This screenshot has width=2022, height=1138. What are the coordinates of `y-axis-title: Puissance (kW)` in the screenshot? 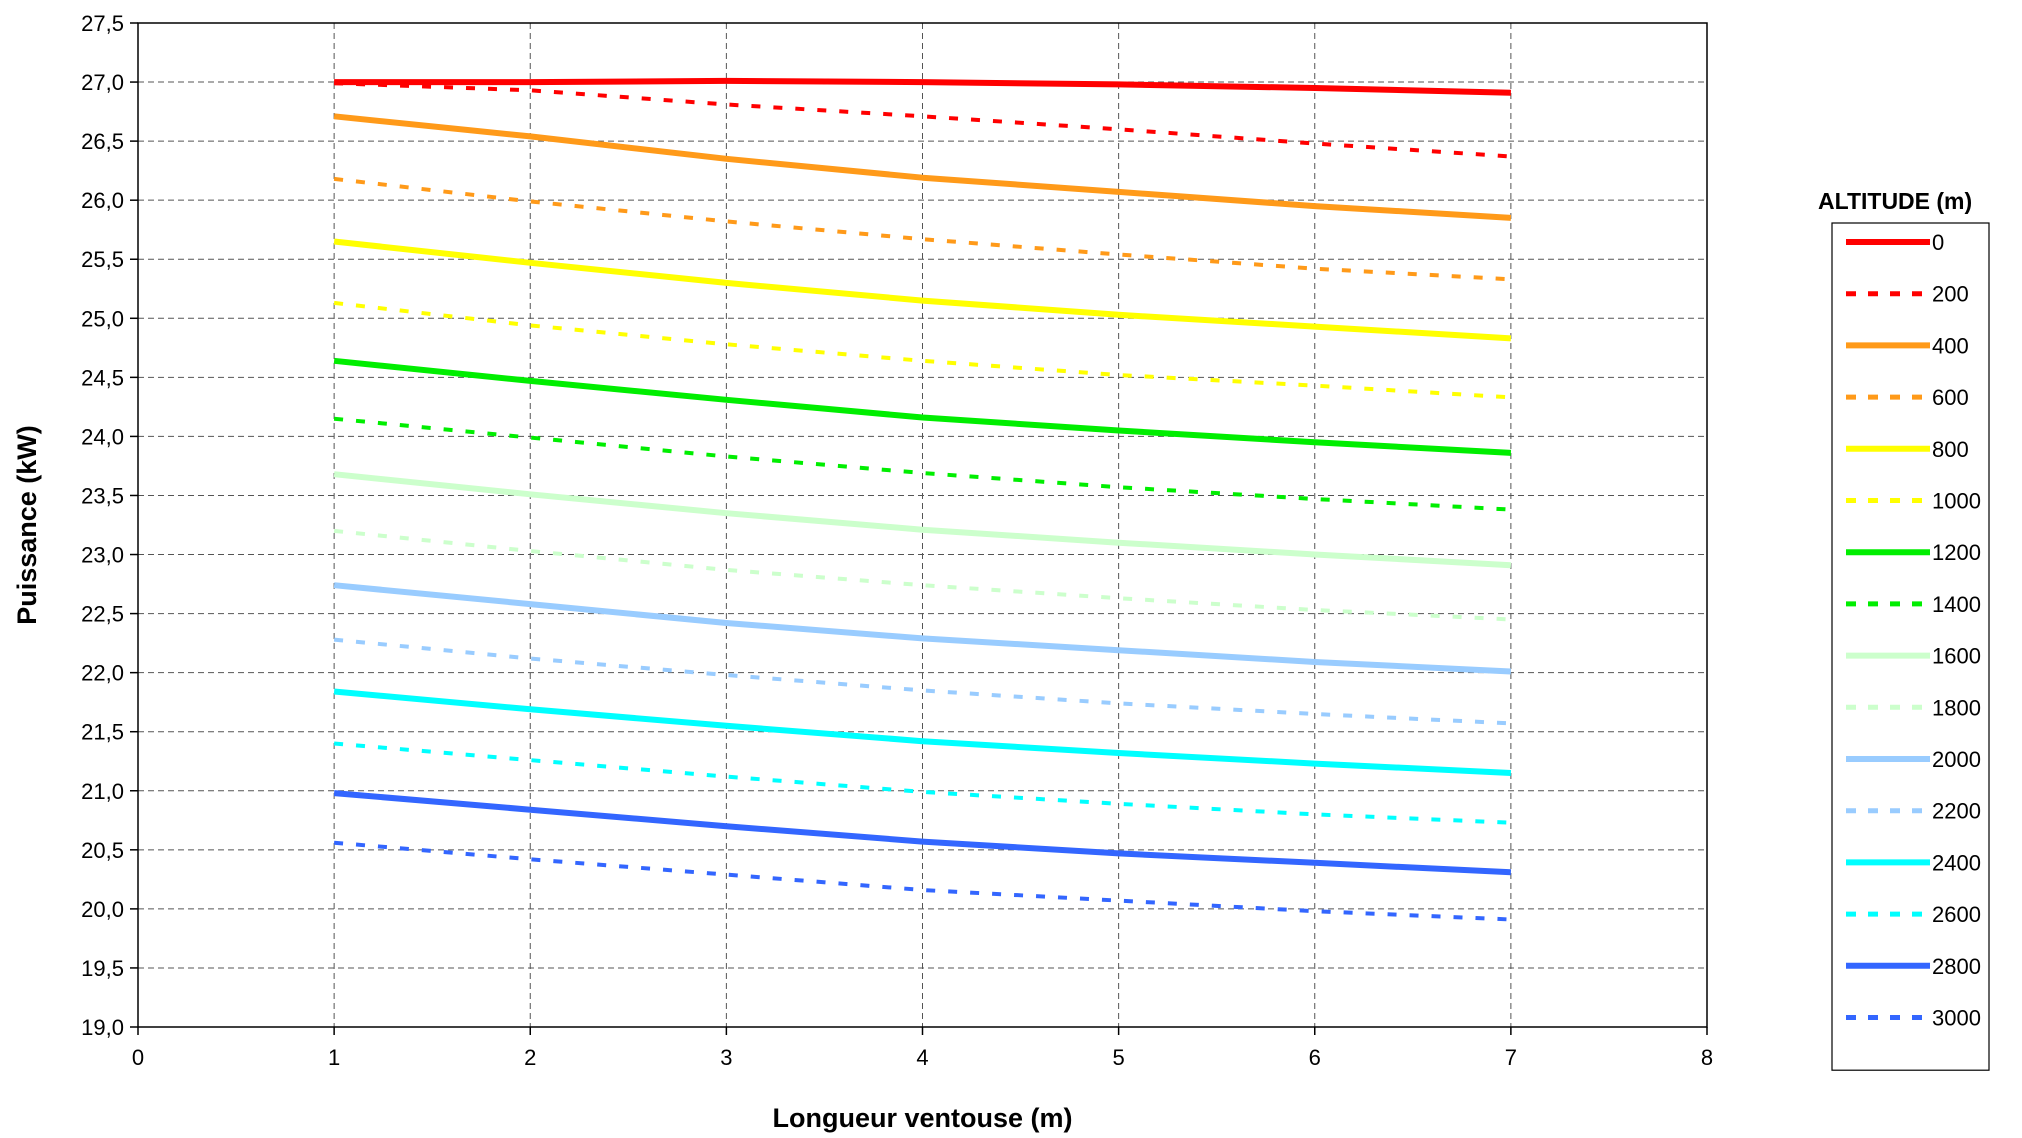 It's located at (27, 525).